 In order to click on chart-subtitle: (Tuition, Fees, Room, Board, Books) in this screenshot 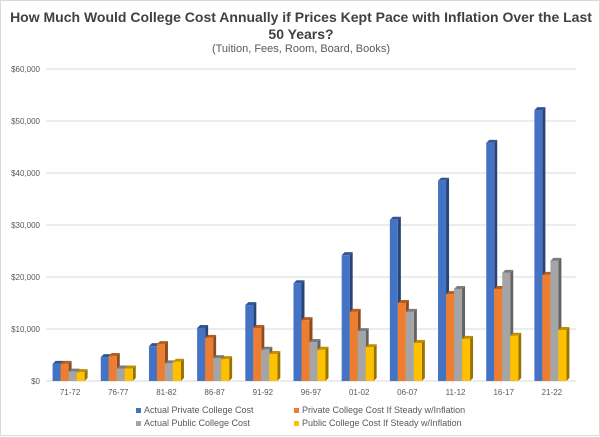, I will do `click(301, 49)`.